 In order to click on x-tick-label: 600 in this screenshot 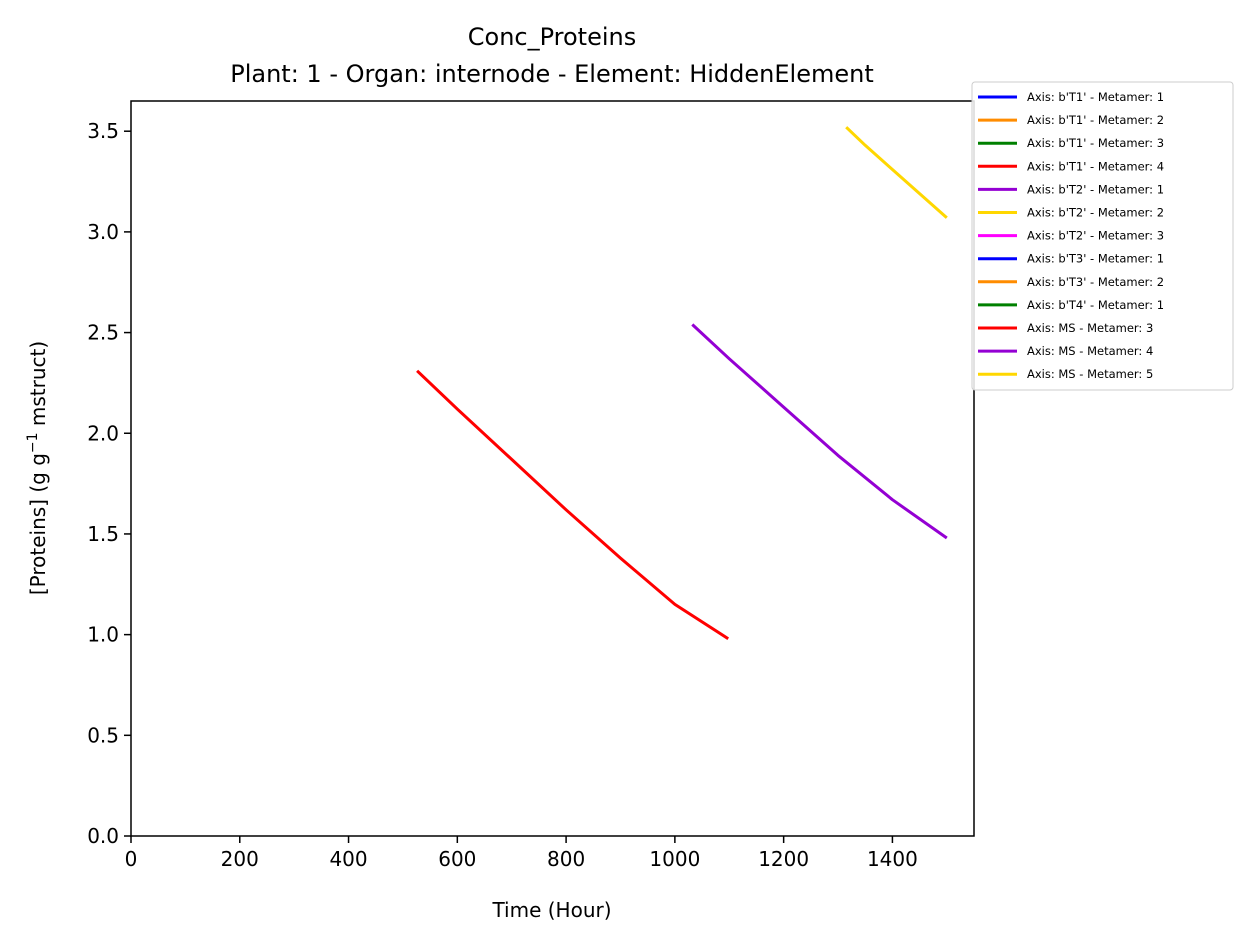, I will do `click(457, 859)`.